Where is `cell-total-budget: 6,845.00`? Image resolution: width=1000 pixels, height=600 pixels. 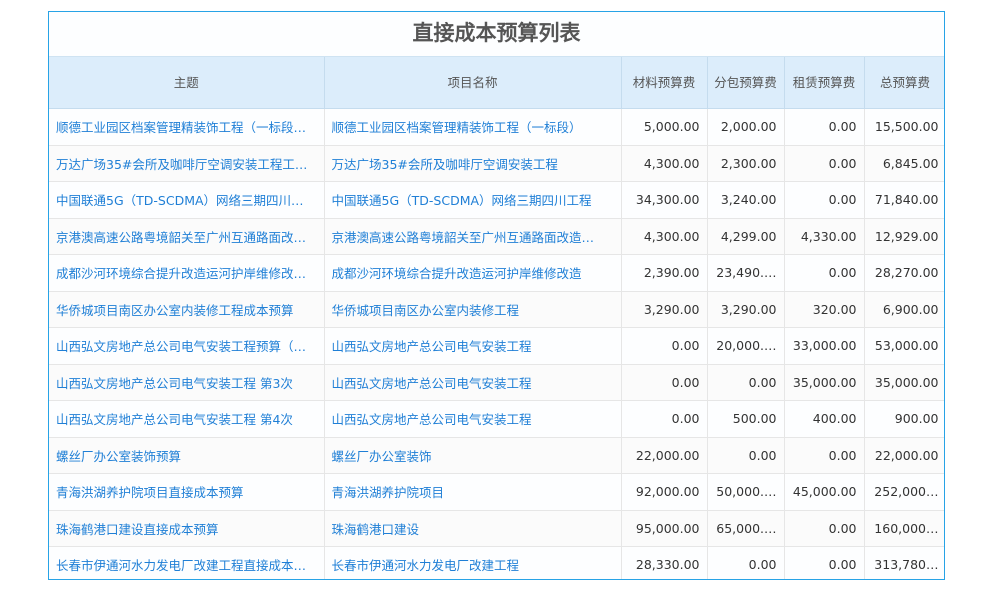
cell-total-budget: 6,845.00 is located at coordinates (904, 163).